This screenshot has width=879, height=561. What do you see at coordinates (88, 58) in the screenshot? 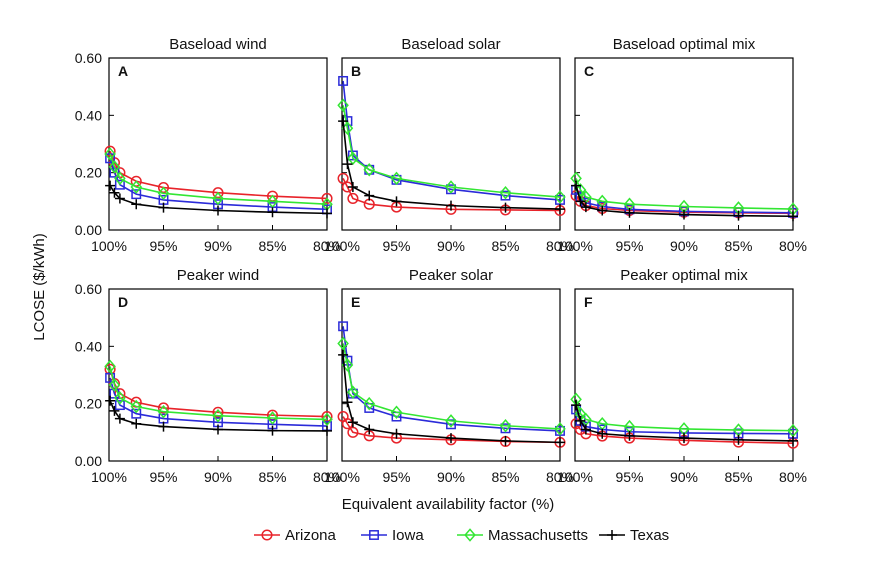
I see `y-tick-label: 0.60` at bounding box center [88, 58].